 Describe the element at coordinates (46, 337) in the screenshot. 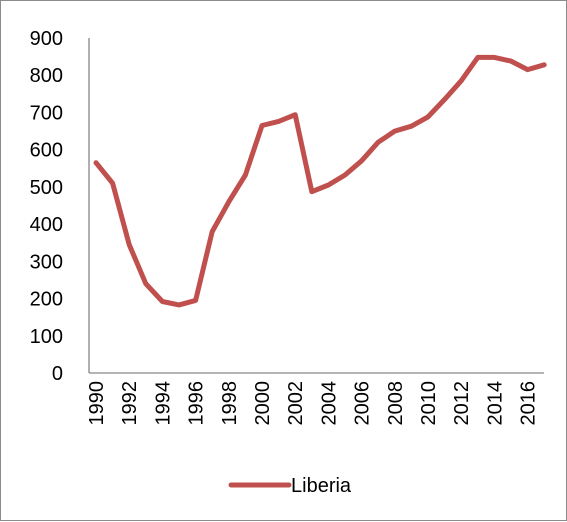

I see `y-tick-label: 100` at that location.